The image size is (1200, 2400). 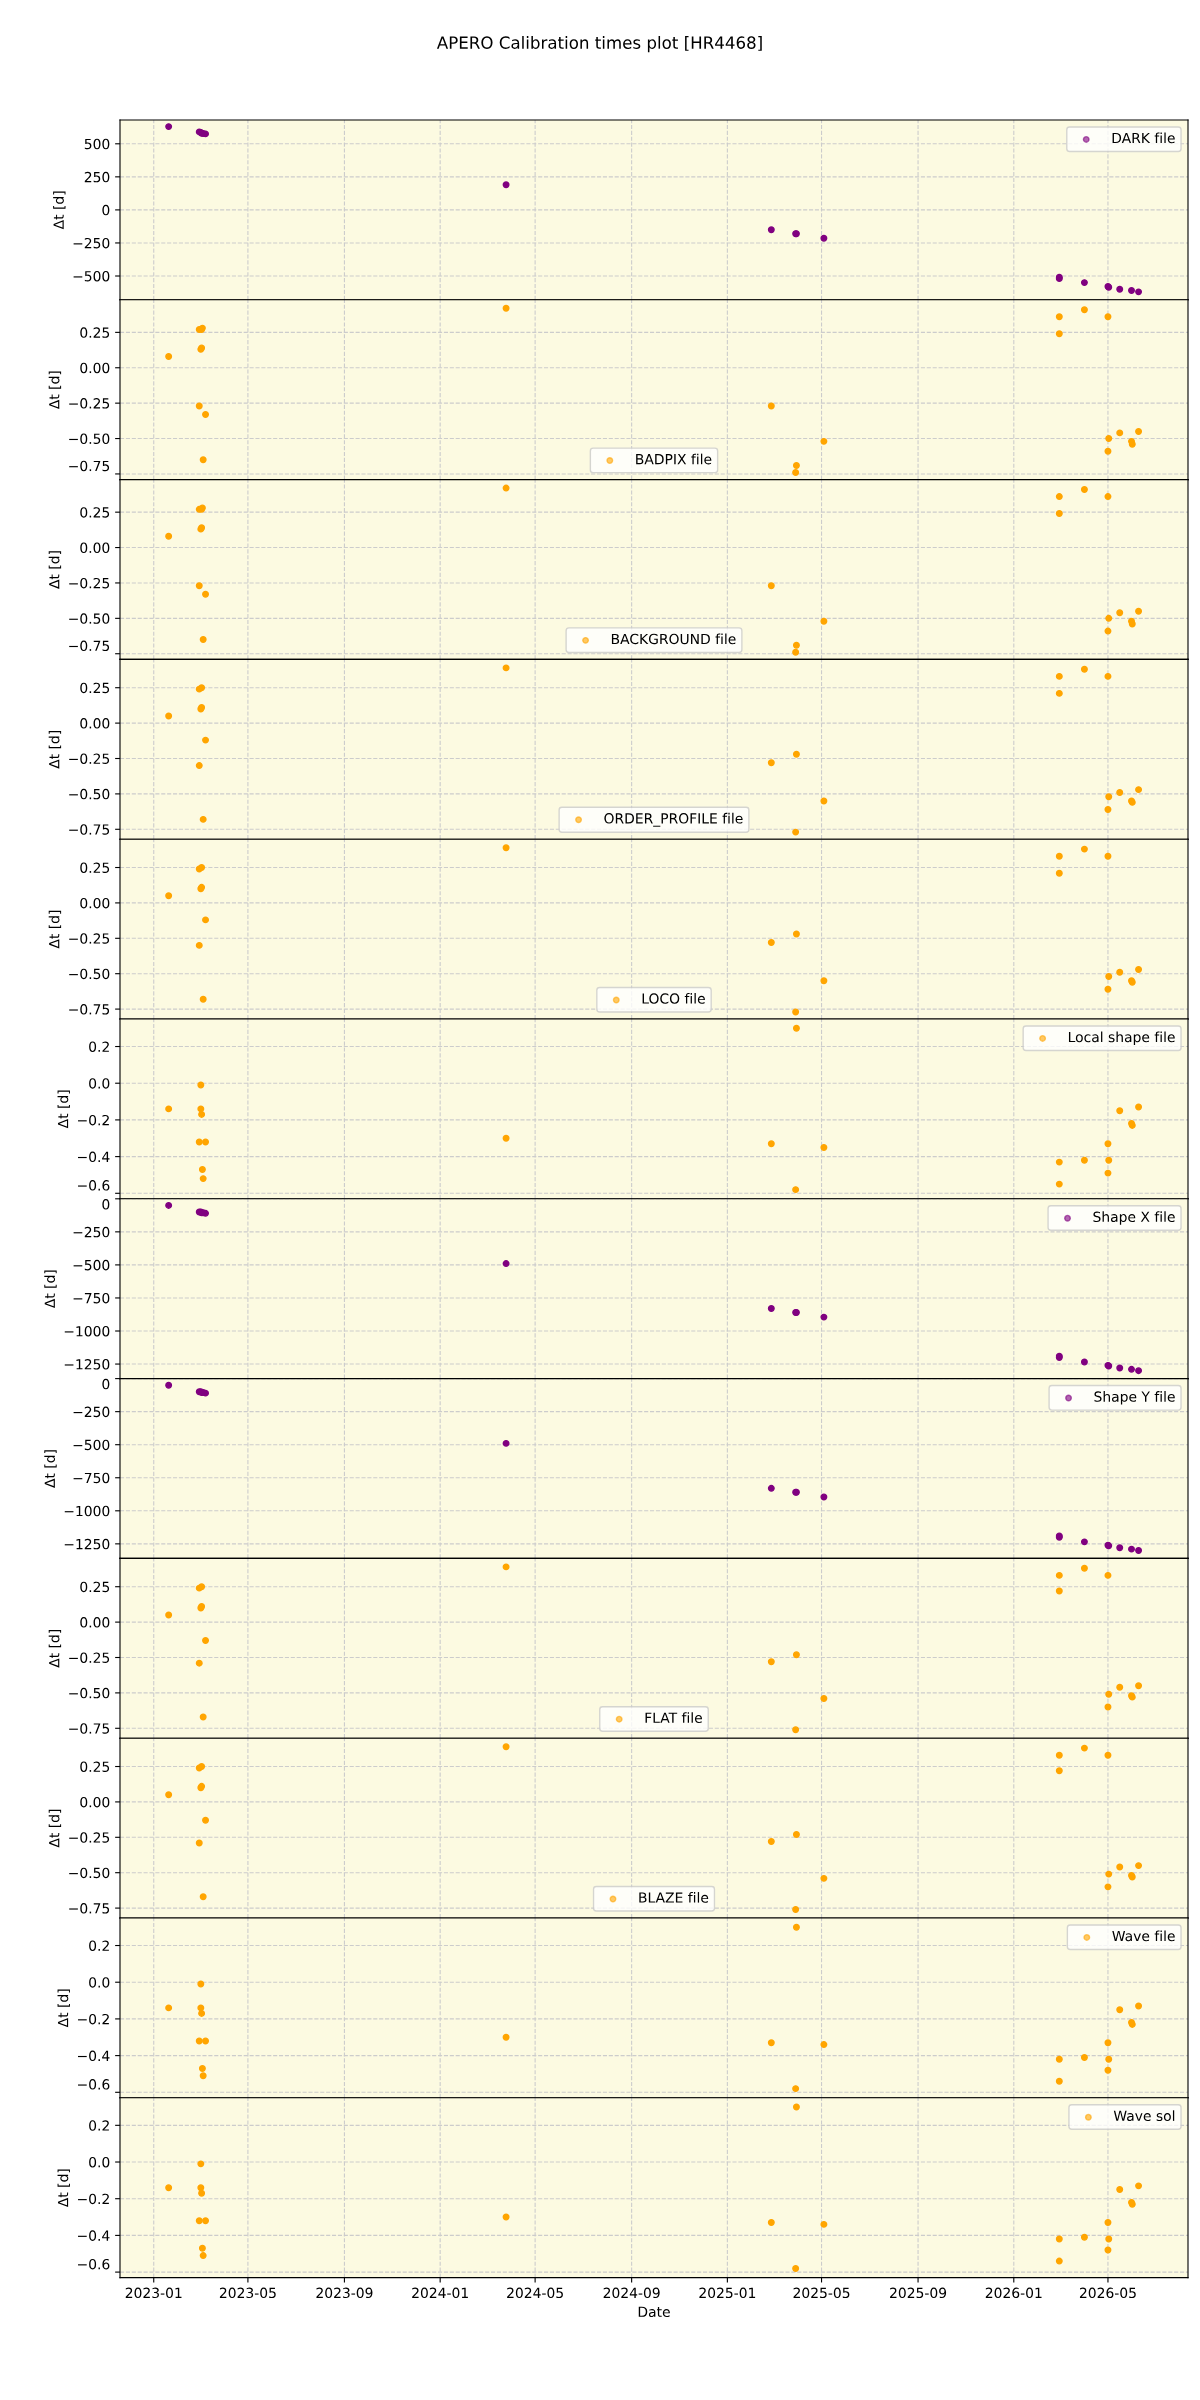 What do you see at coordinates (1121, 1038) in the screenshot?
I see `legend-label: Local shape file` at bounding box center [1121, 1038].